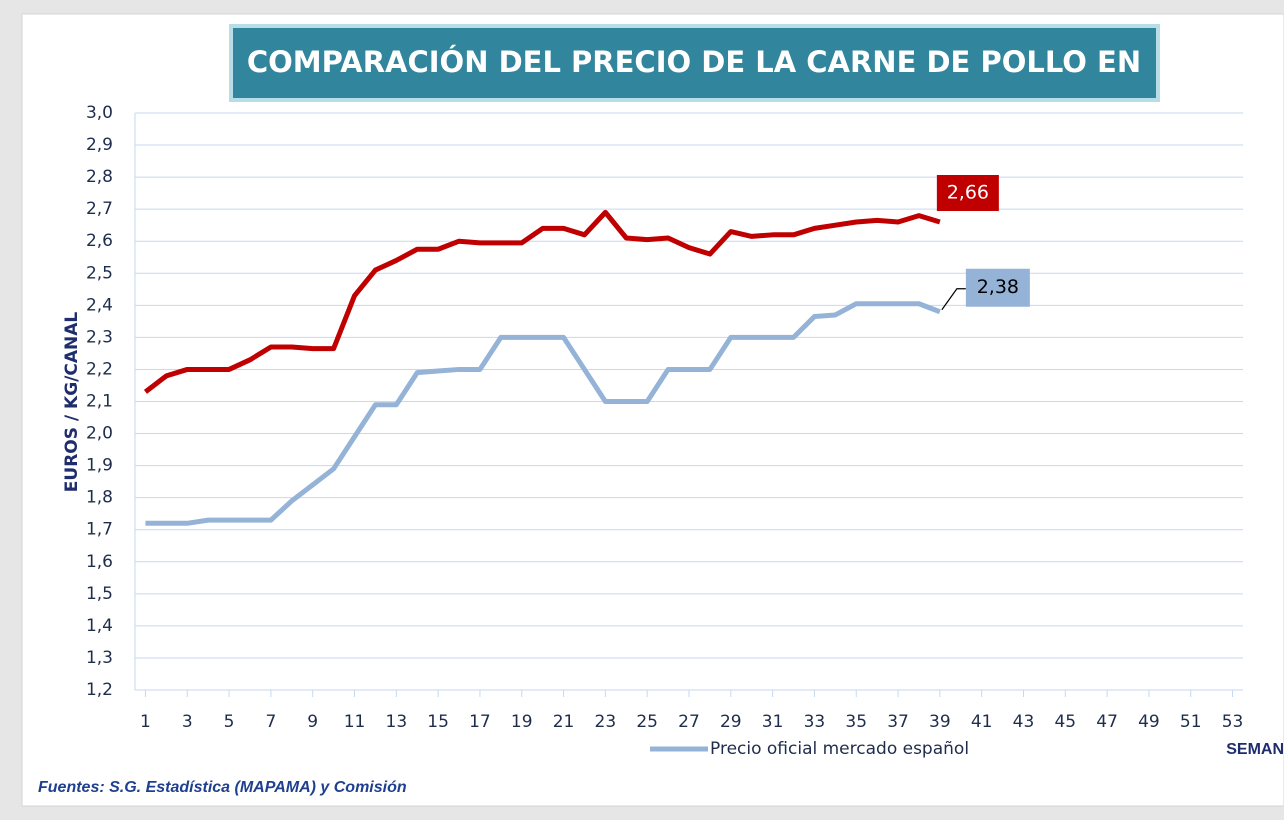  What do you see at coordinates (982, 722) in the screenshot?
I see `x-tick-label: 41` at bounding box center [982, 722].